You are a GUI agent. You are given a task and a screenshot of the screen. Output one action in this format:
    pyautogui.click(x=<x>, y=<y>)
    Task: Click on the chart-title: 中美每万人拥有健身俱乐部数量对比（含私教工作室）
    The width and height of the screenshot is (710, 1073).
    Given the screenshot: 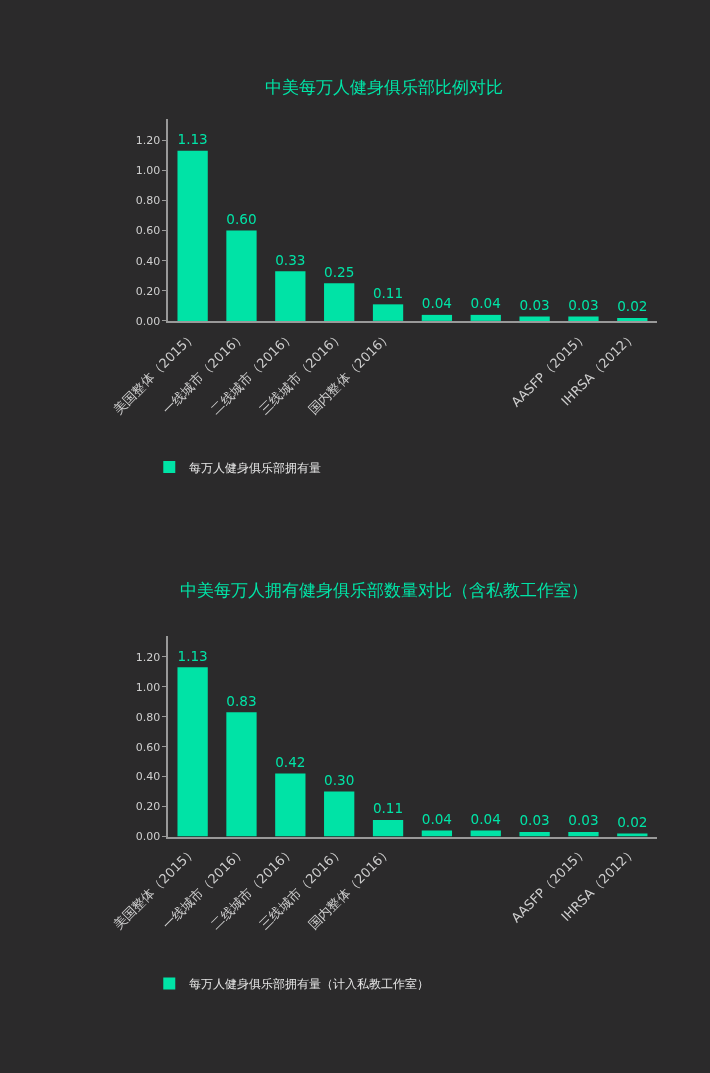 What is the action you would take?
    pyautogui.click(x=384, y=590)
    